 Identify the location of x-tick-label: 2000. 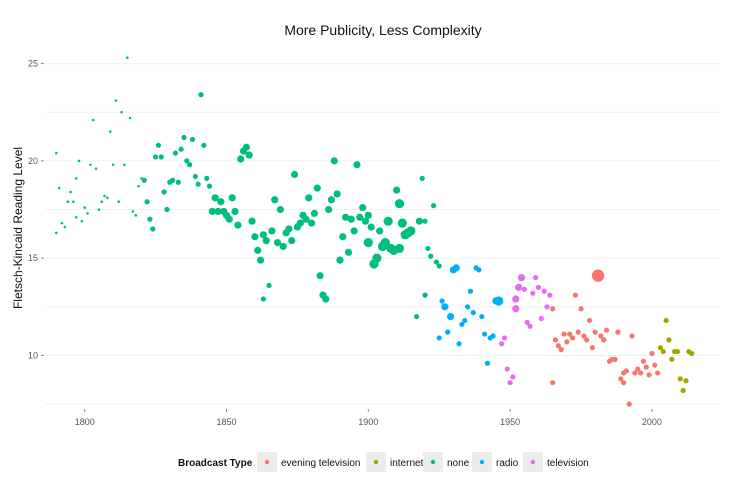
(652, 422).